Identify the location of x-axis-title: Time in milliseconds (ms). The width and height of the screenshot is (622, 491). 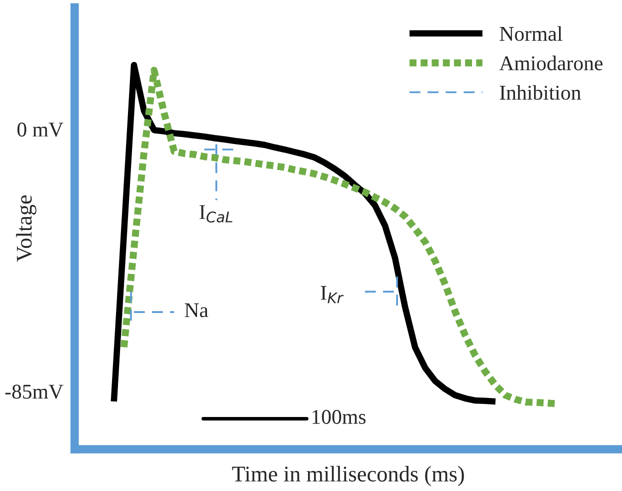
(348, 476).